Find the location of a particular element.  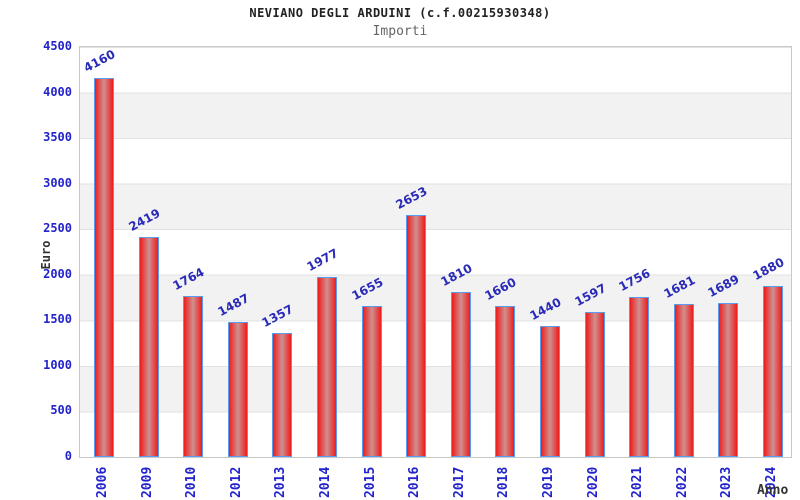

bar-value-label: 1756 is located at coordinates (634, 280).